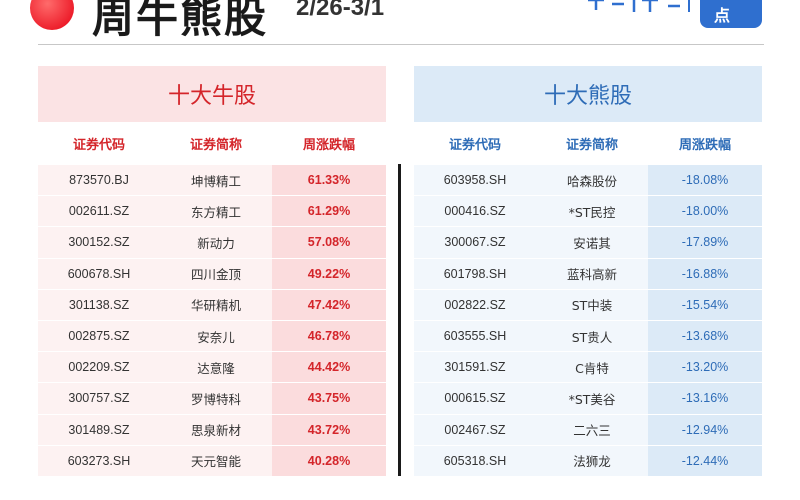  Describe the element at coordinates (705, 336) in the screenshot. I see `weekly-change: -13.68%` at that location.